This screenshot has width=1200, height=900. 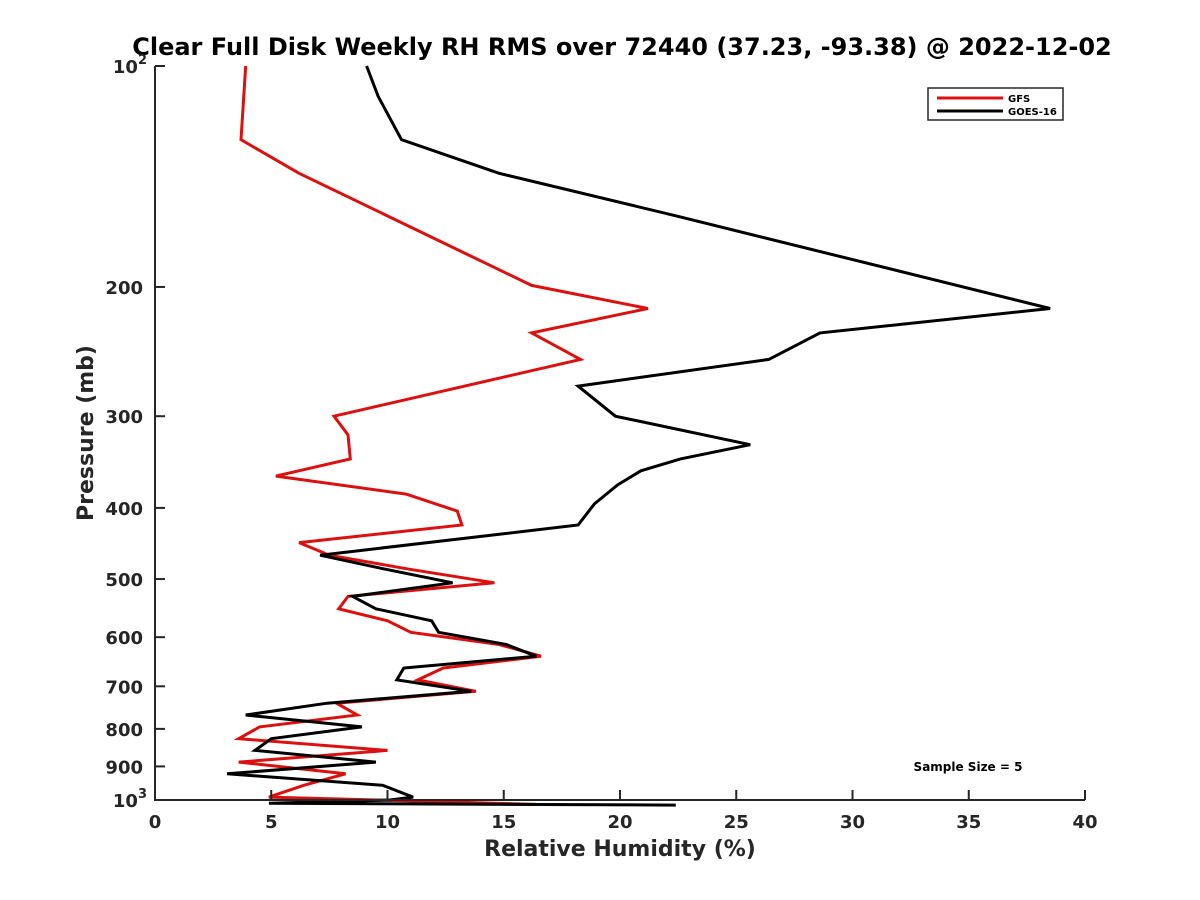 What do you see at coordinates (124, 417) in the screenshot?
I see `y-tick-label: 300` at bounding box center [124, 417].